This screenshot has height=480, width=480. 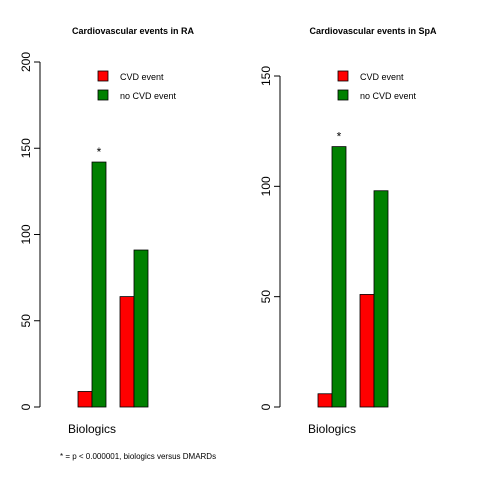 I want to click on legend-label-0-0: CVD event, so click(x=142, y=77).